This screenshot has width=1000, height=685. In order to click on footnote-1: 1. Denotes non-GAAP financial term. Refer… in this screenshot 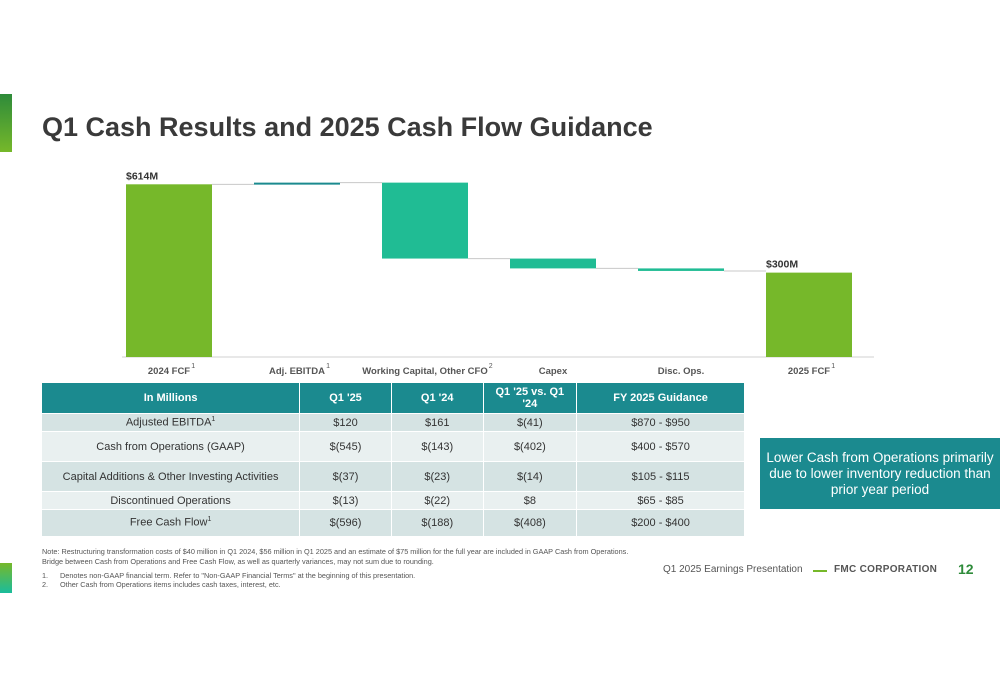, I will do `click(229, 575)`.